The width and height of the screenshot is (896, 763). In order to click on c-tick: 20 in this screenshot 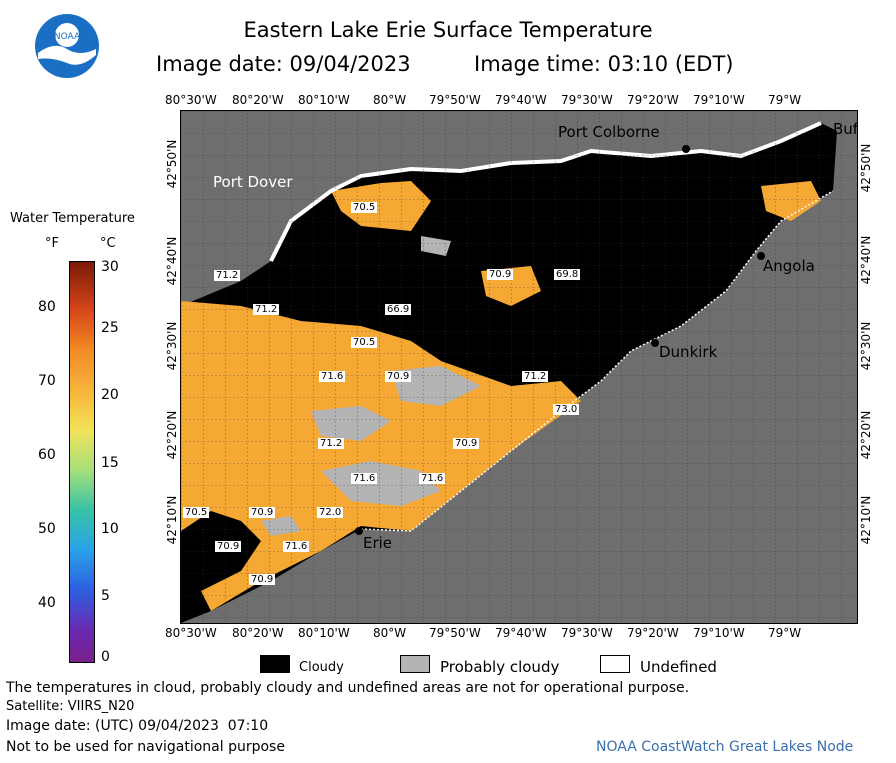, I will do `click(110, 395)`.